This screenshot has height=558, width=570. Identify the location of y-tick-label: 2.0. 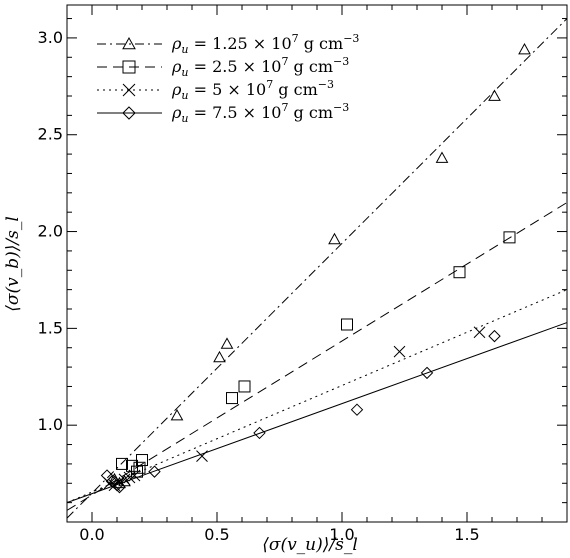
(50, 231).